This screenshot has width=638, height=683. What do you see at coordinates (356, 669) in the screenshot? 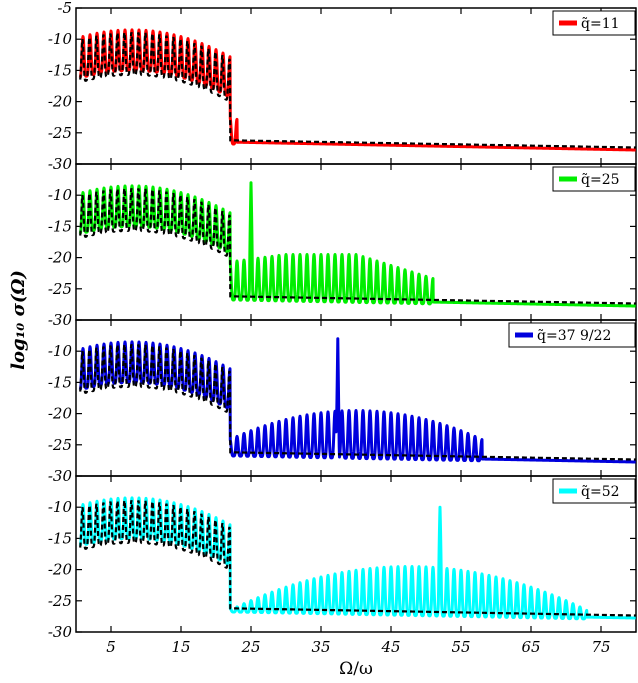
I see `x-axis-label: Ω/ω` at bounding box center [356, 669].